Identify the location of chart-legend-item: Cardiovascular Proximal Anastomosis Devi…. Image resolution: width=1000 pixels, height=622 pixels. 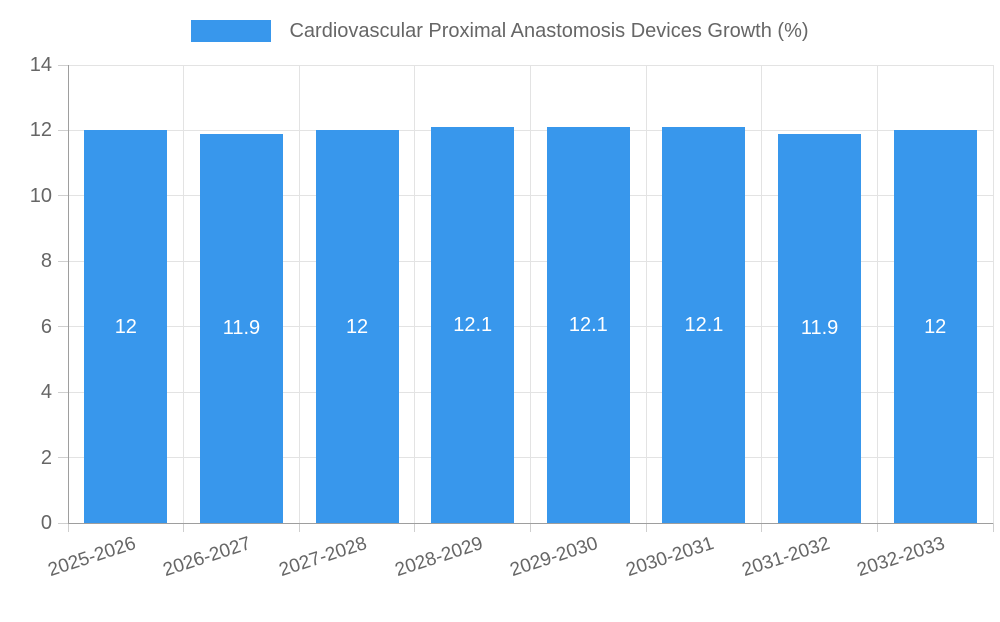
(500, 31).